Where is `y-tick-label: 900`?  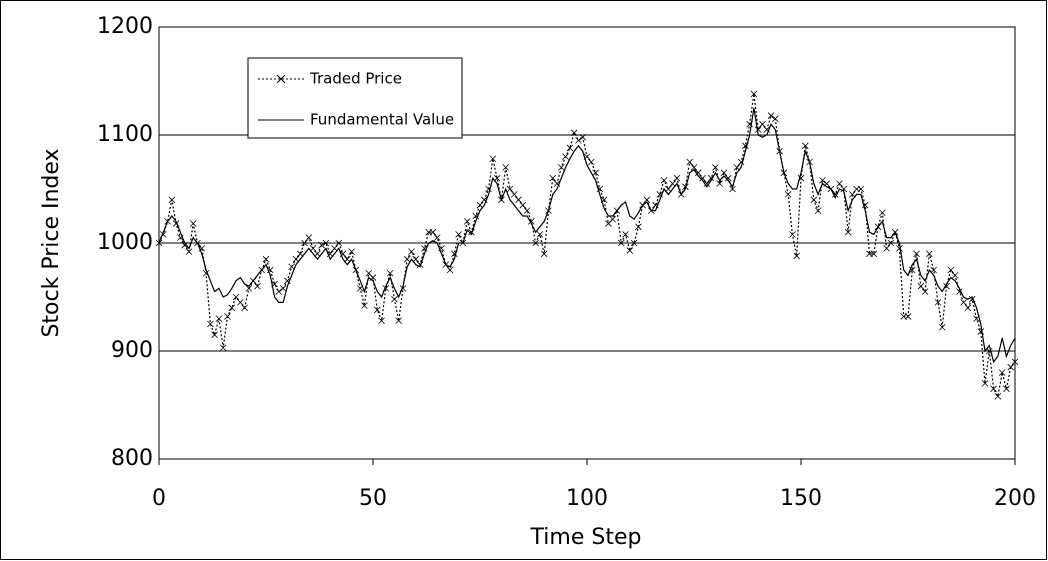 y-tick-label: 900 is located at coordinates (132, 350).